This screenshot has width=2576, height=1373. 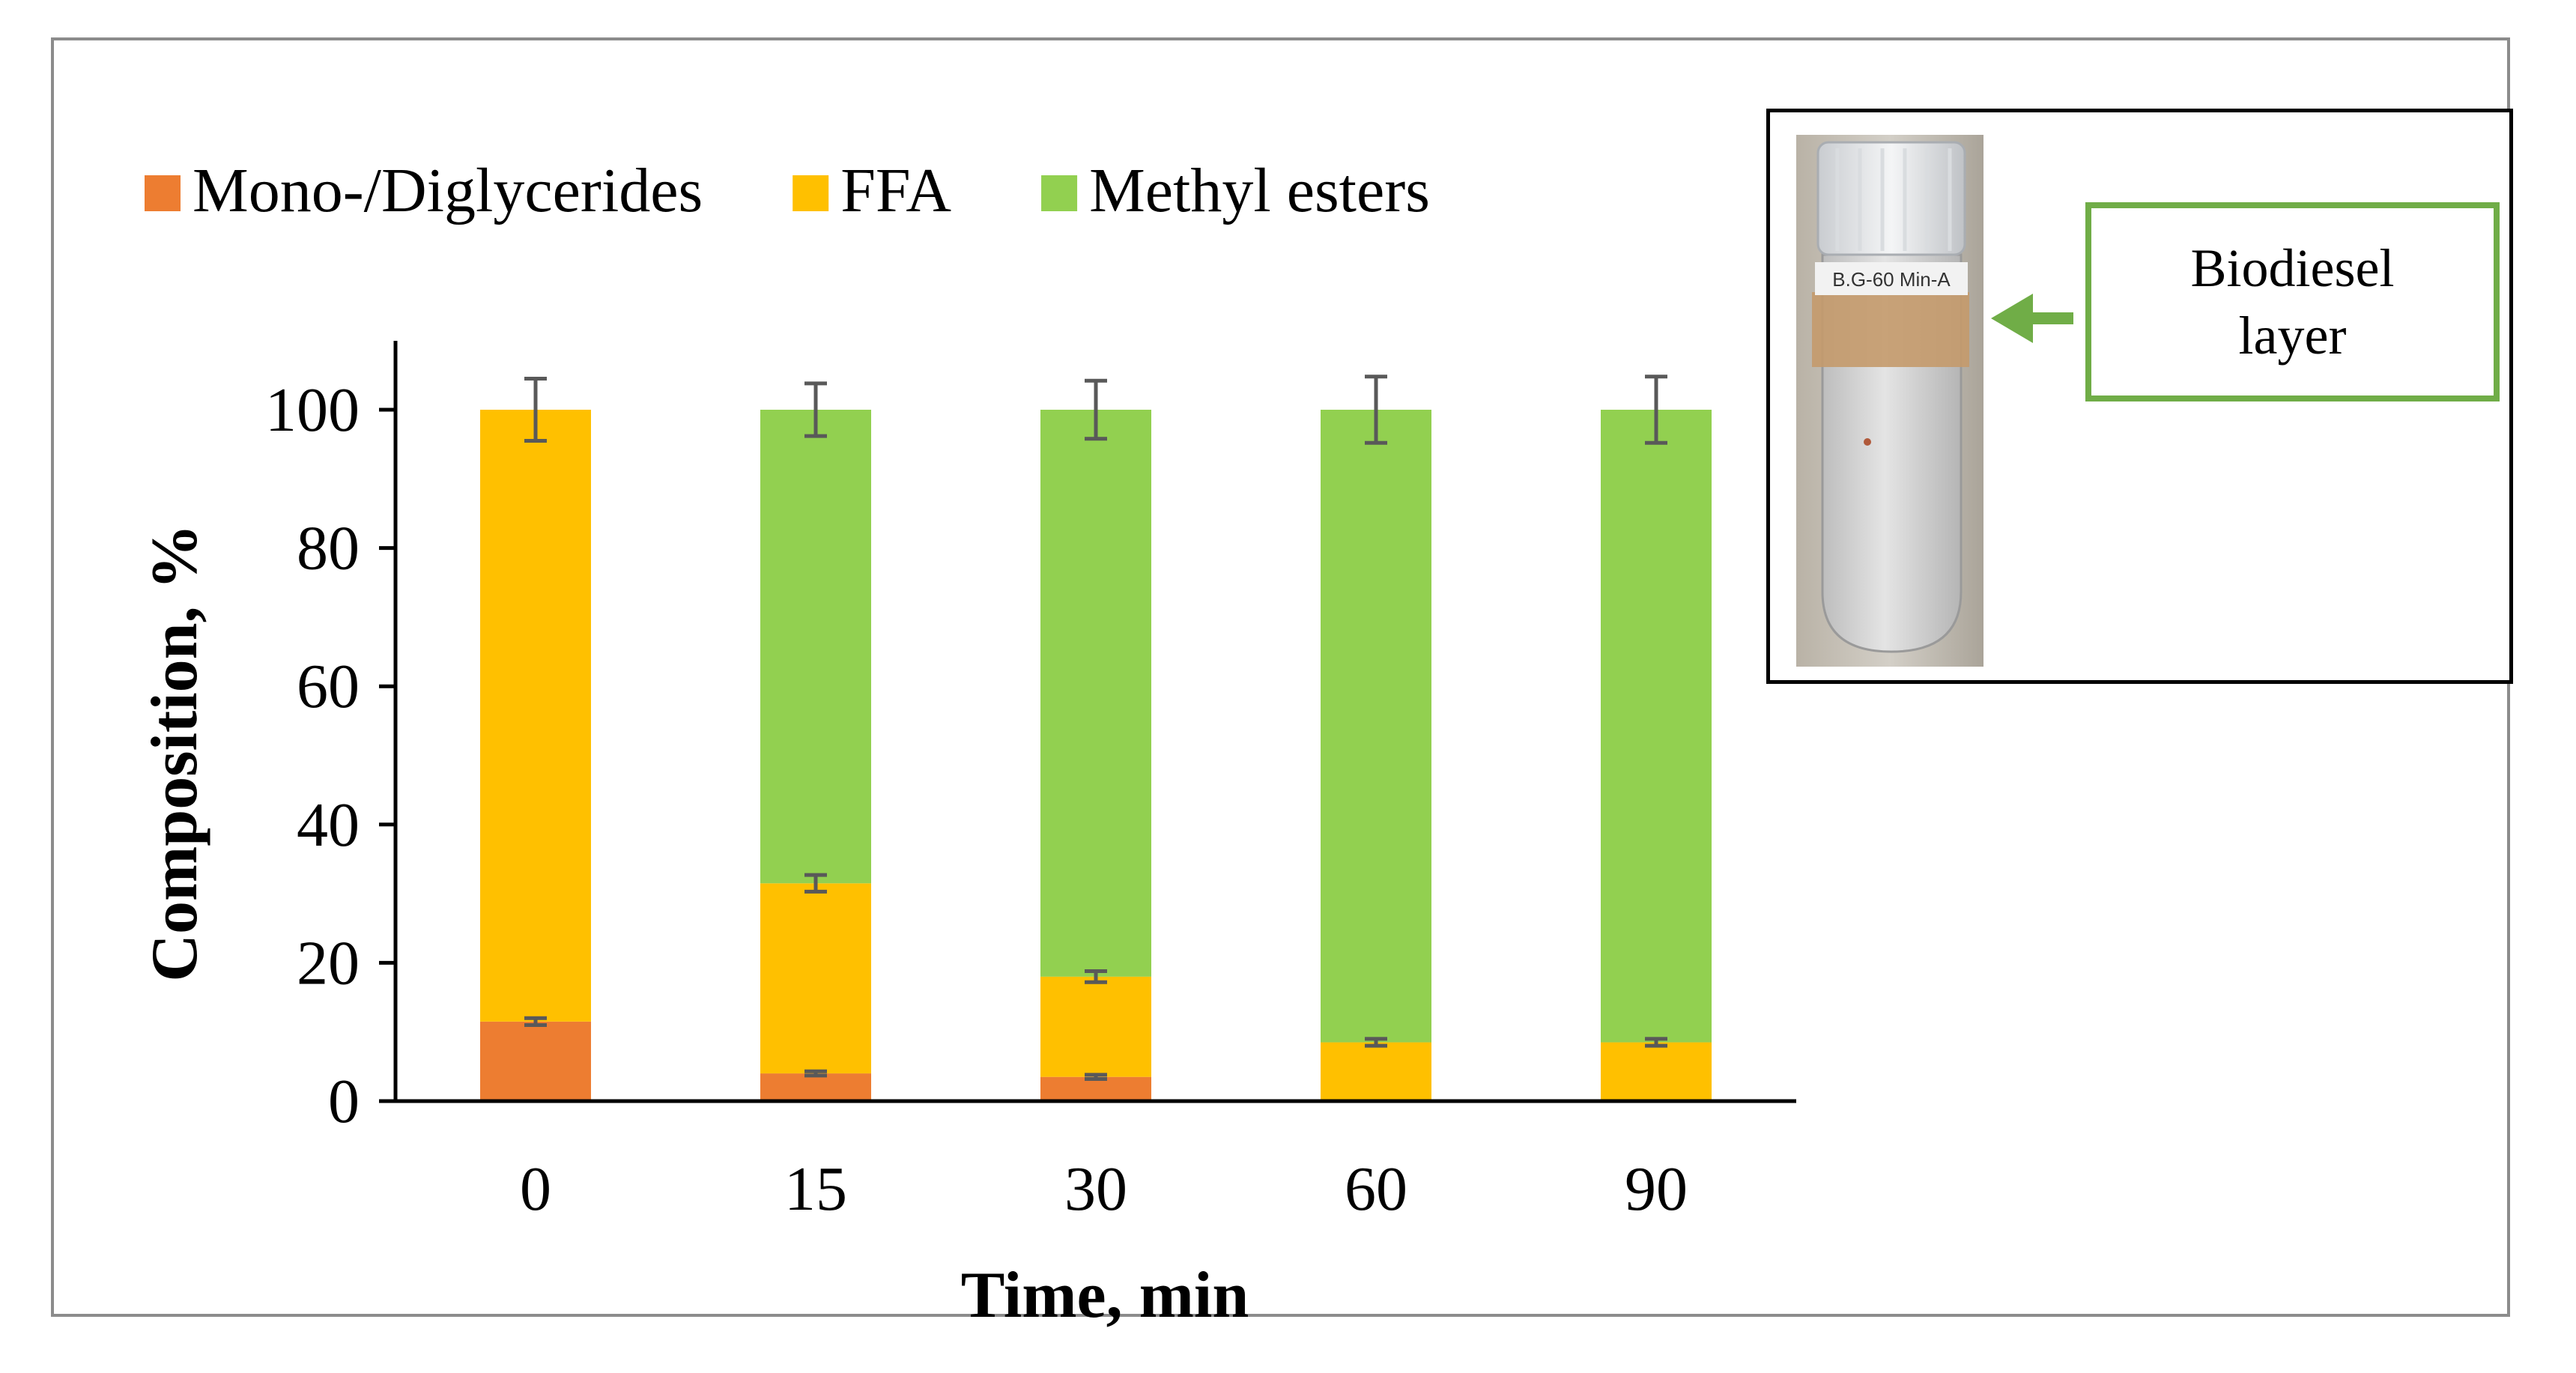 What do you see at coordinates (344, 1101) in the screenshot?
I see `y-tick-label-0: 0` at bounding box center [344, 1101].